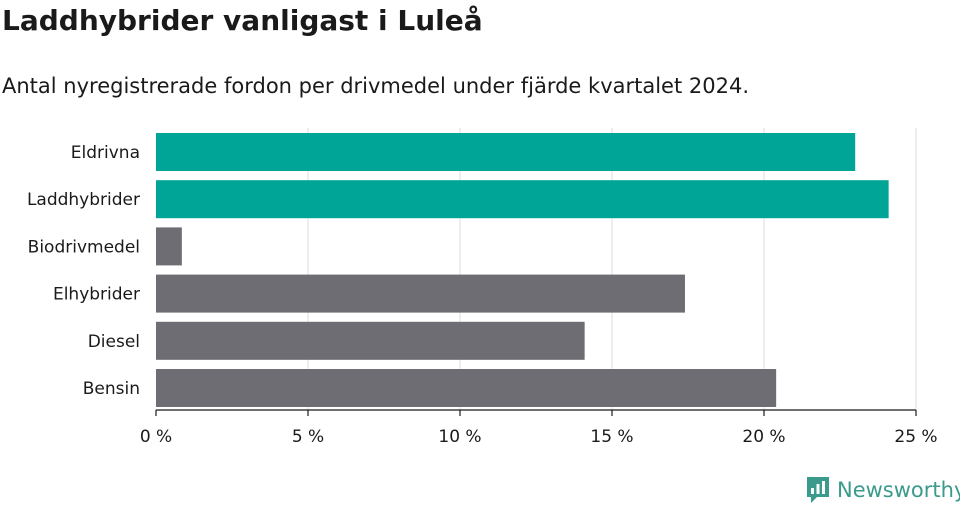 The height and width of the screenshot is (505, 960). Describe the element at coordinates (156, 437) in the screenshot. I see `x-tick-label: 0 %` at that location.